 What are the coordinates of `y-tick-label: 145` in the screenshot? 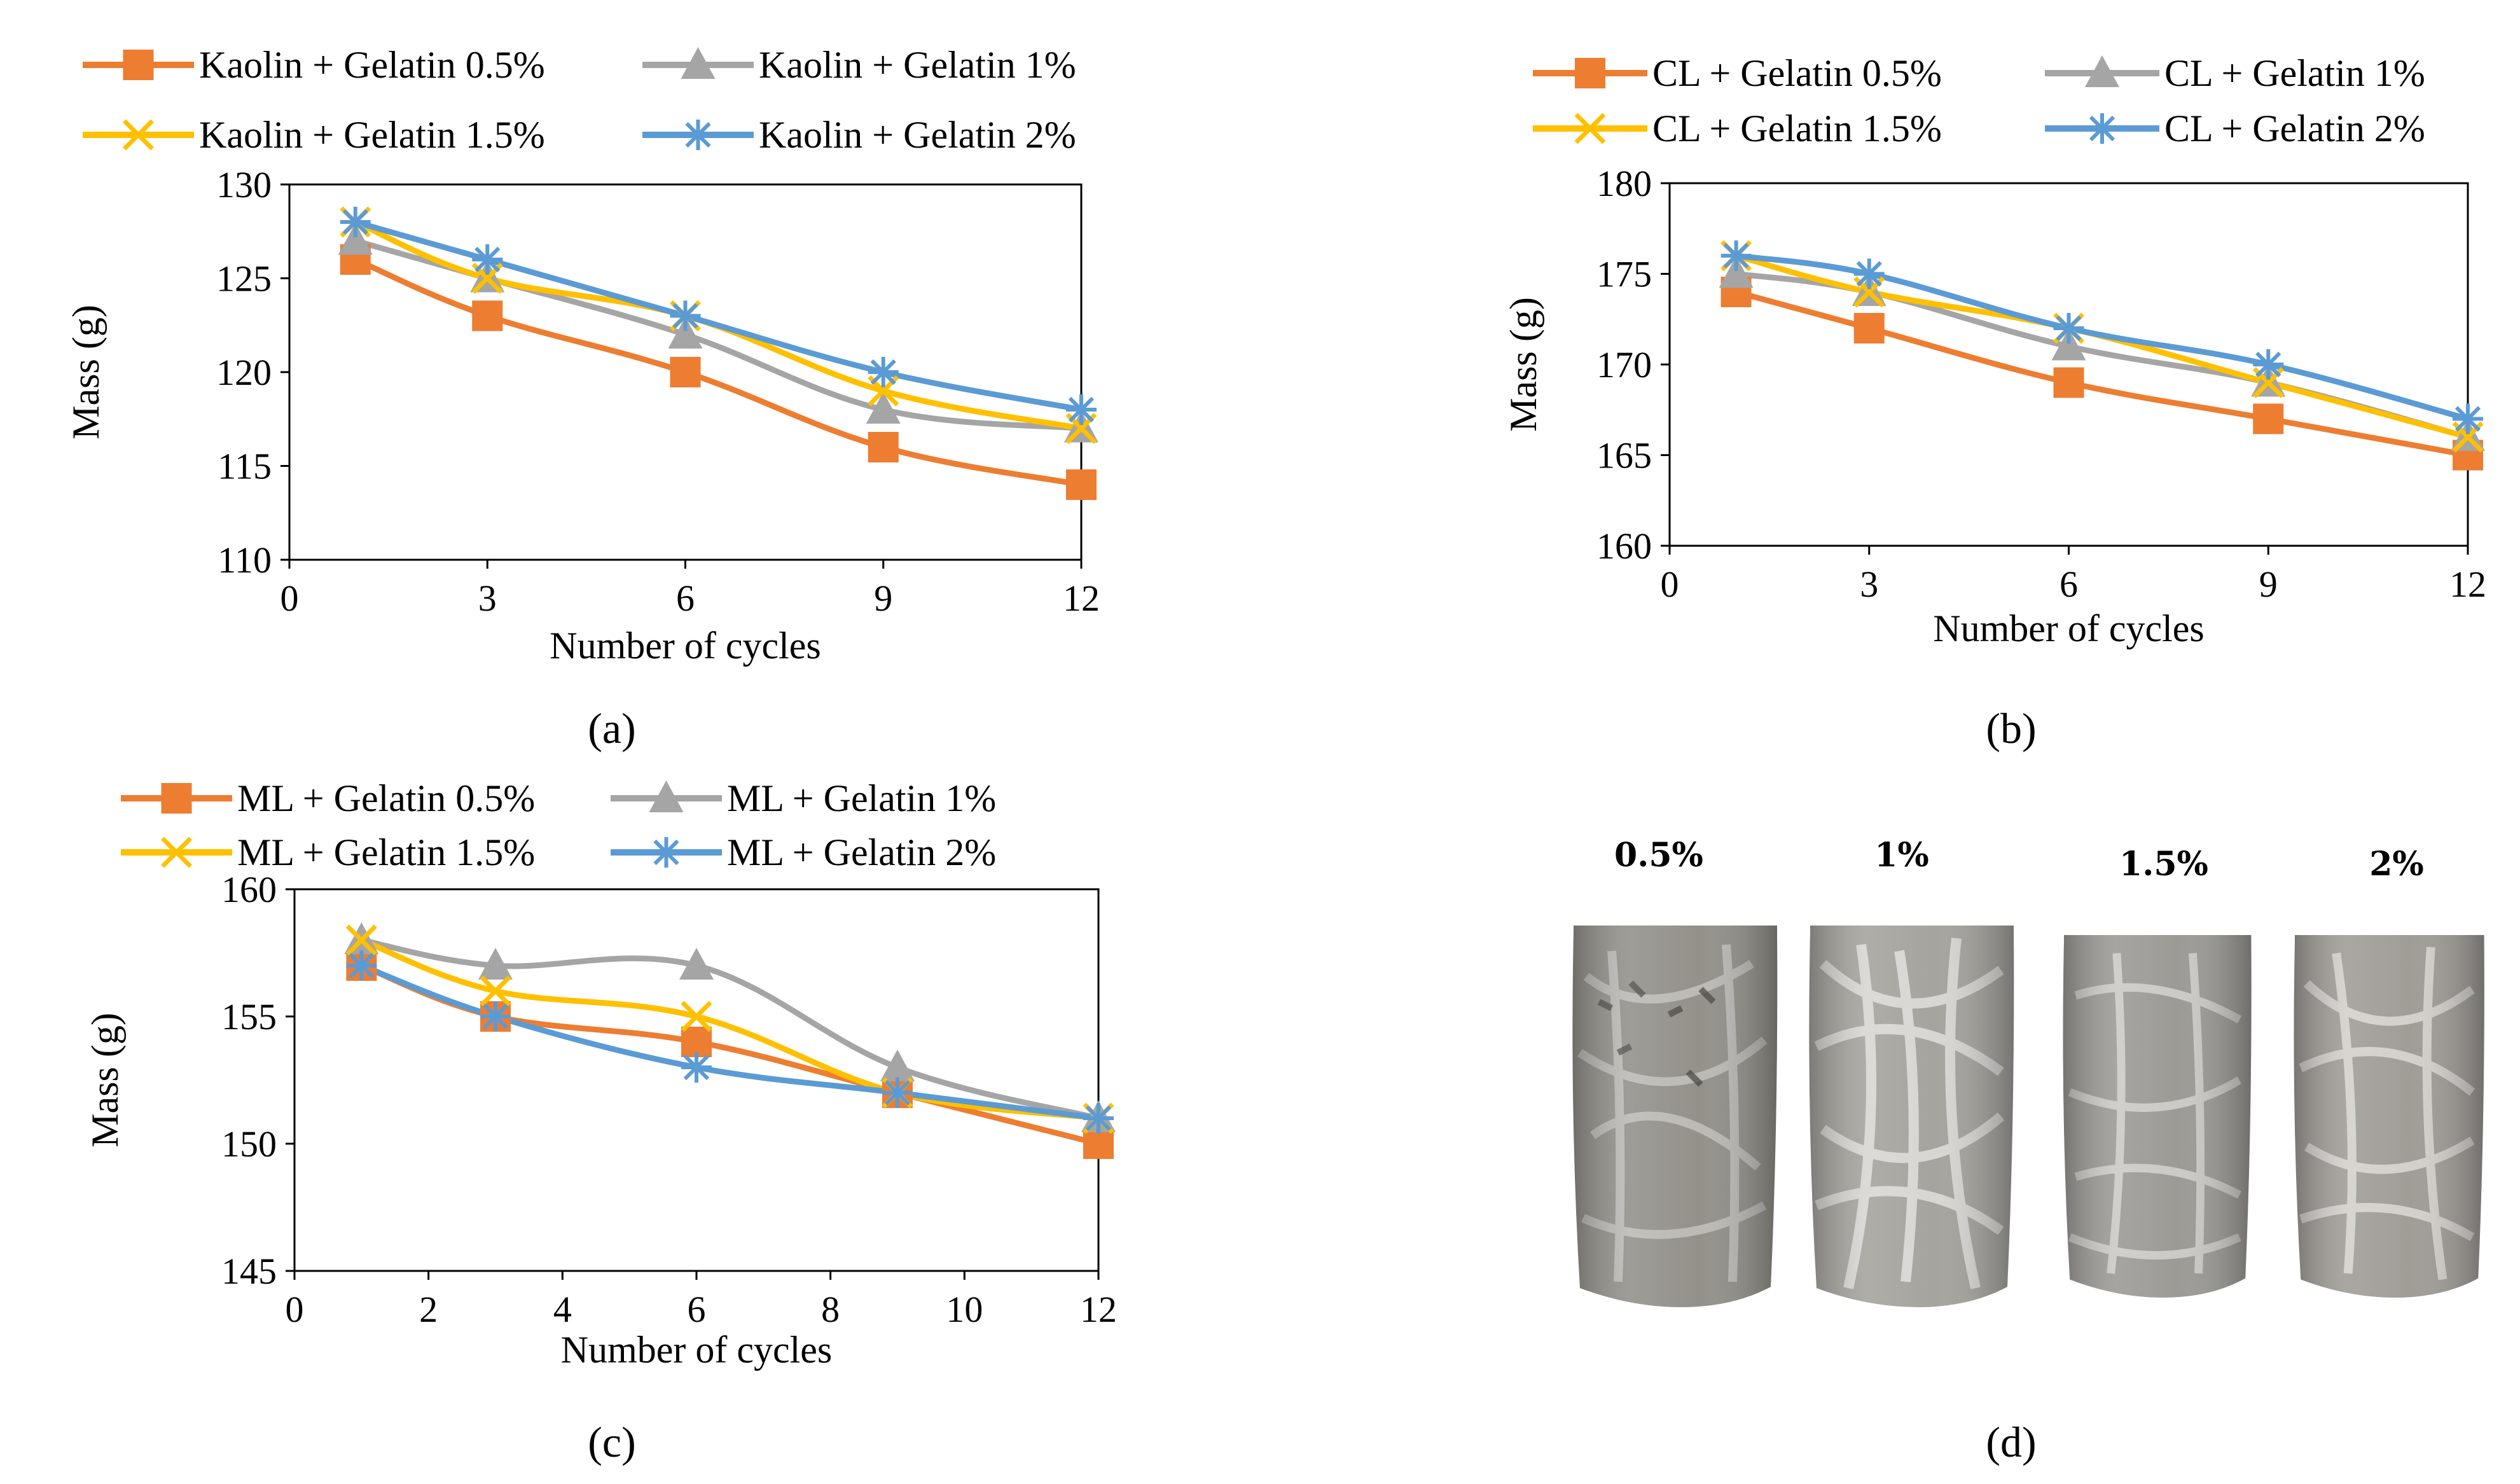 It's located at (249, 1271).